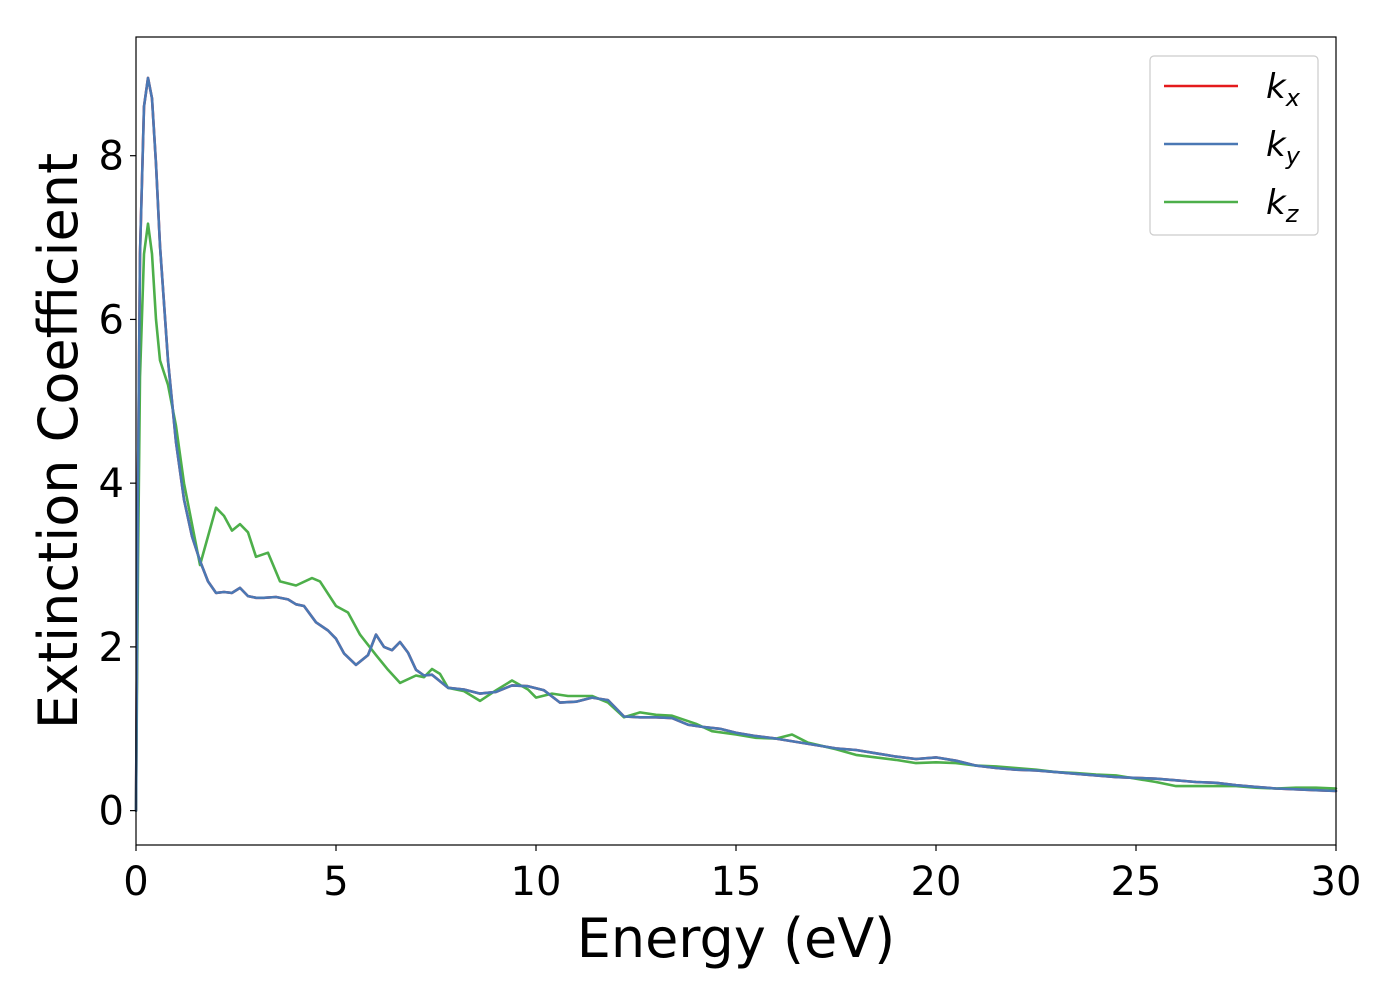  I want to click on y-tick-label: 0, so click(111, 812).